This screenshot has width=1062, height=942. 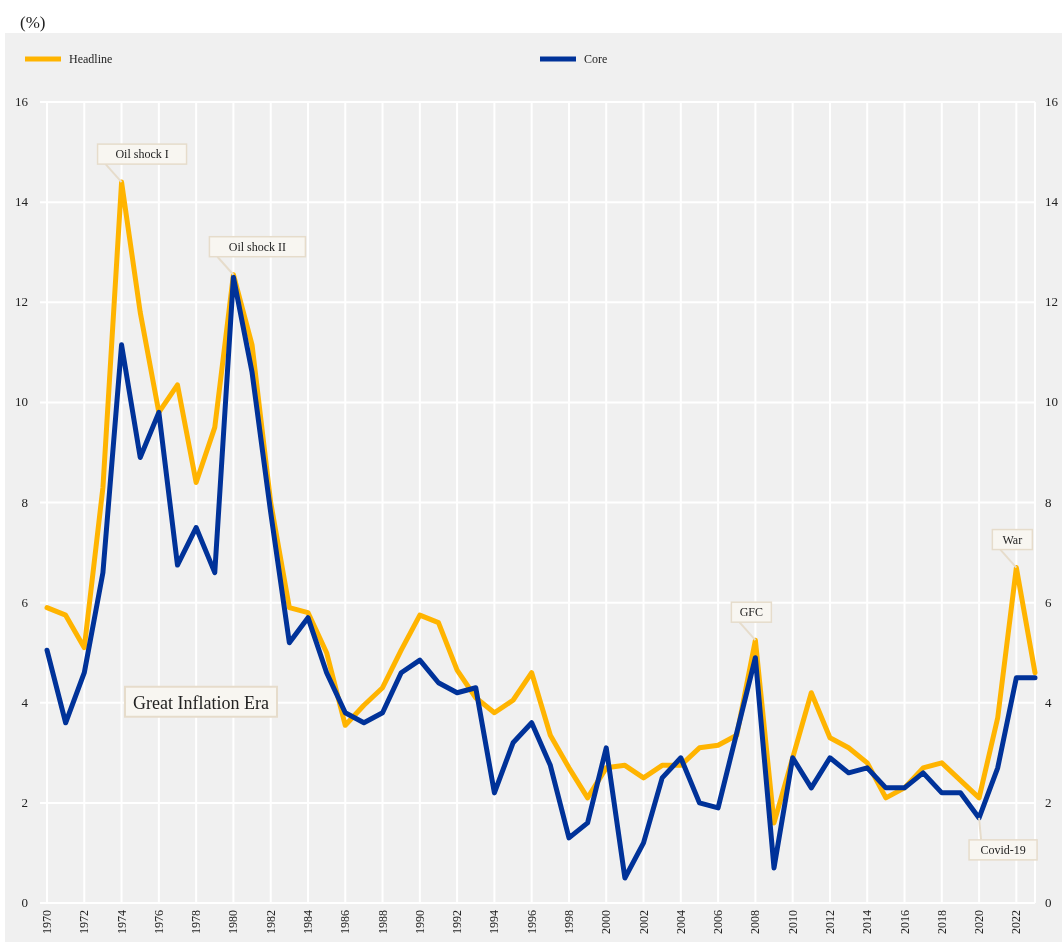 I want to click on y2-tick-label: 0, so click(x=1048, y=902).